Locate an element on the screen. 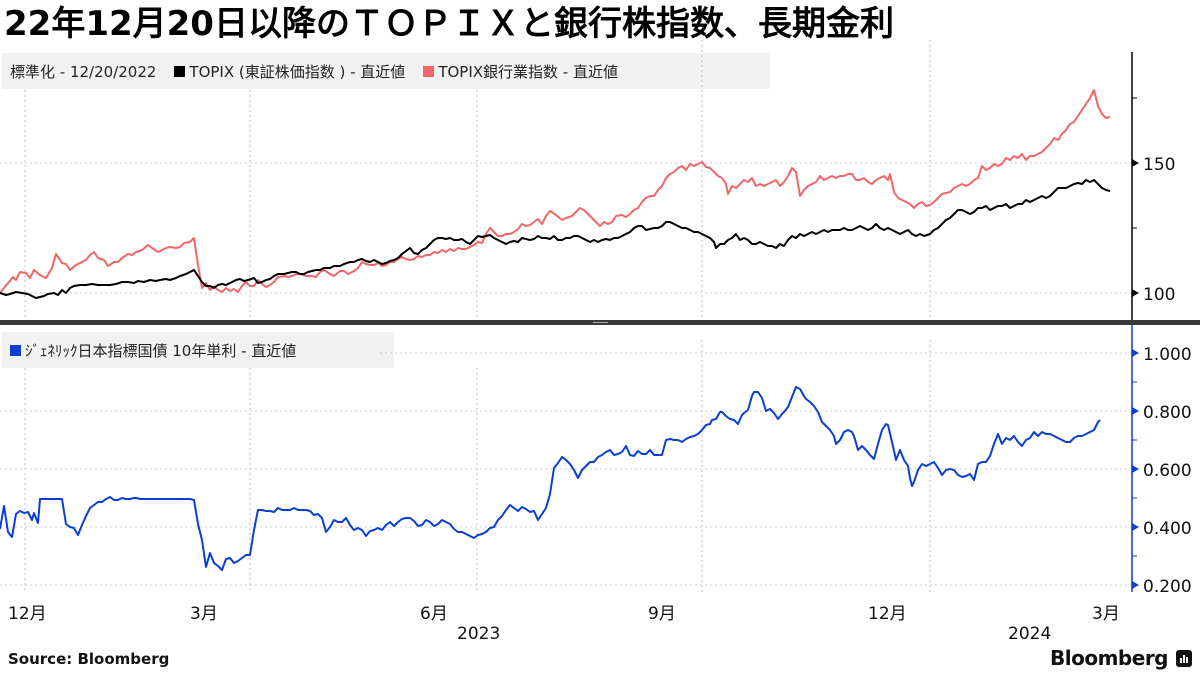 The image size is (1200, 675). y-tick-150: 150 is located at coordinates (1159, 165).